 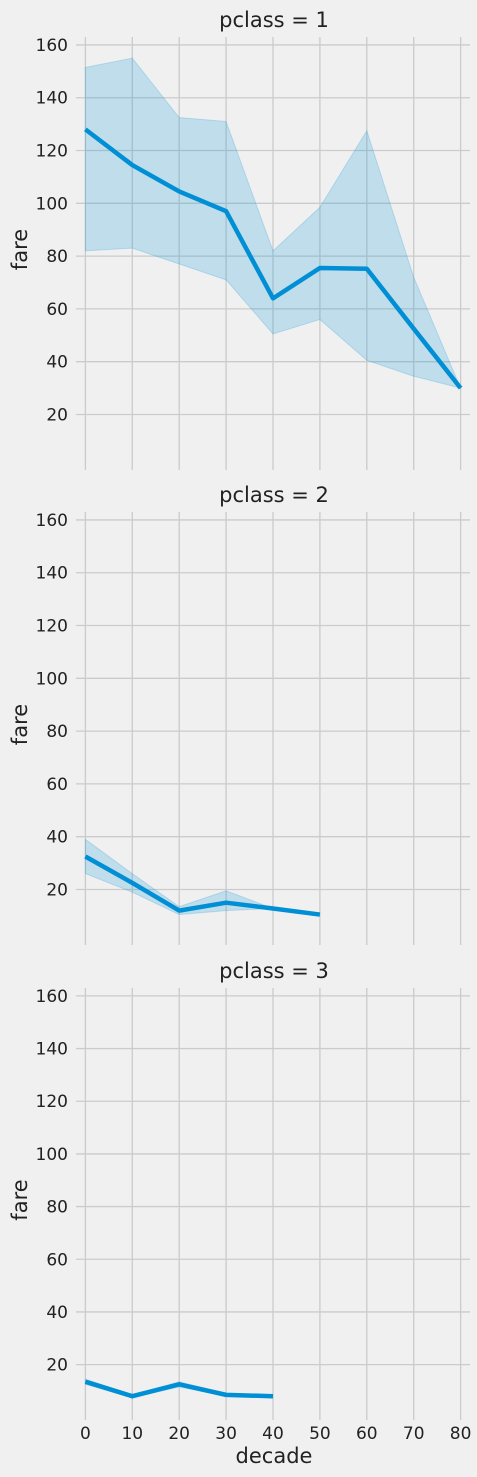 What do you see at coordinates (179, 1434) in the screenshot?
I see `x-tick-label: 20` at bounding box center [179, 1434].